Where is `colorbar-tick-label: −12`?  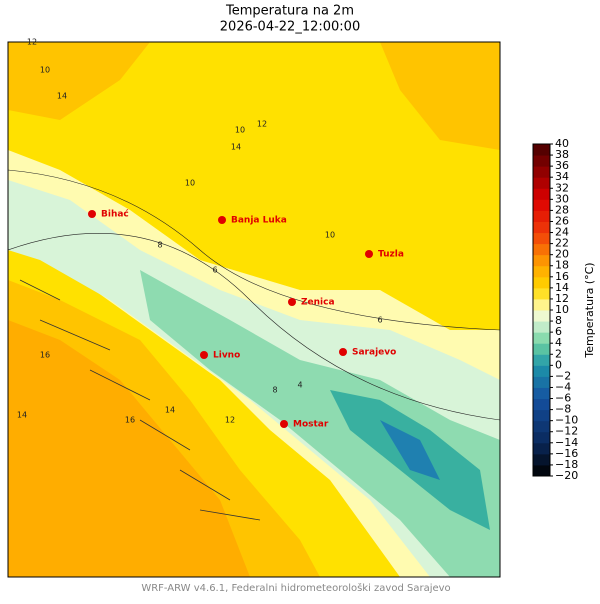
colorbar-tick-label: −12 is located at coordinates (566, 431).